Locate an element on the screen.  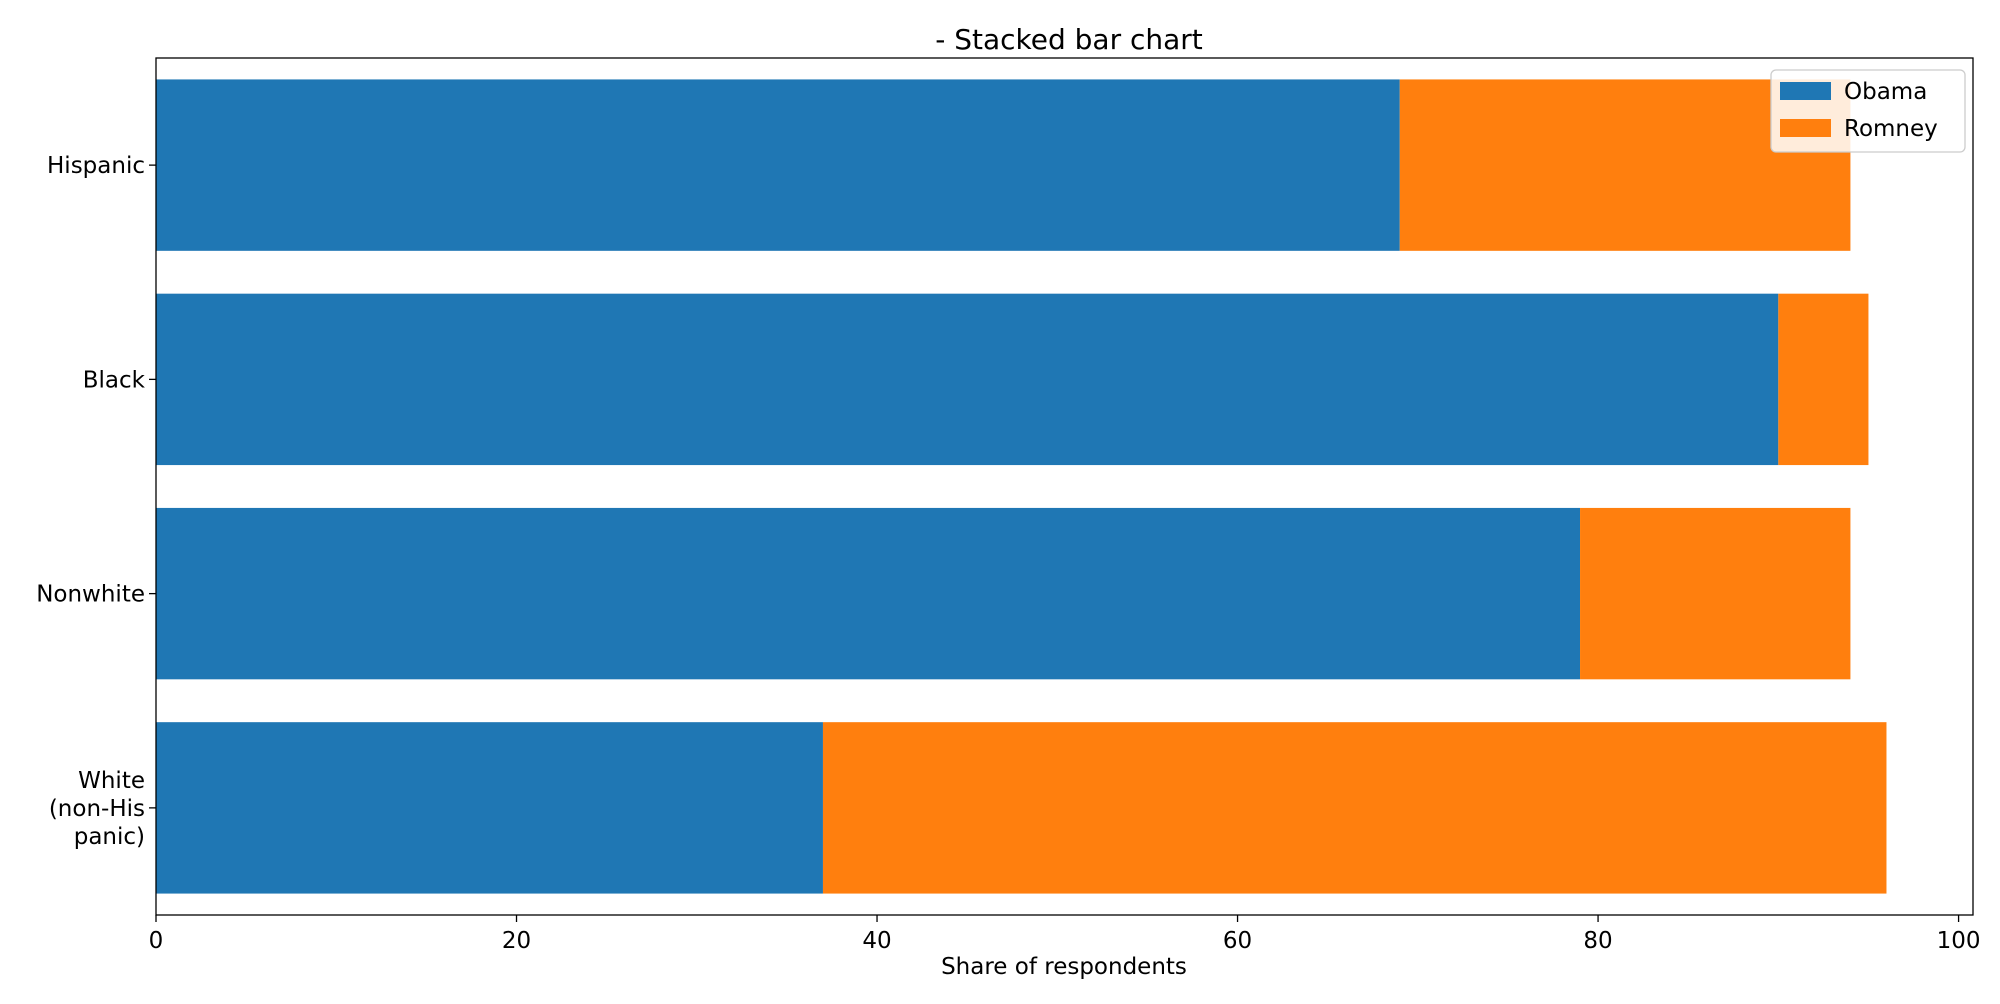
y-axis: White(non-Hispanic) Nonwhite Black Hispanic is located at coordinates (96, 501).